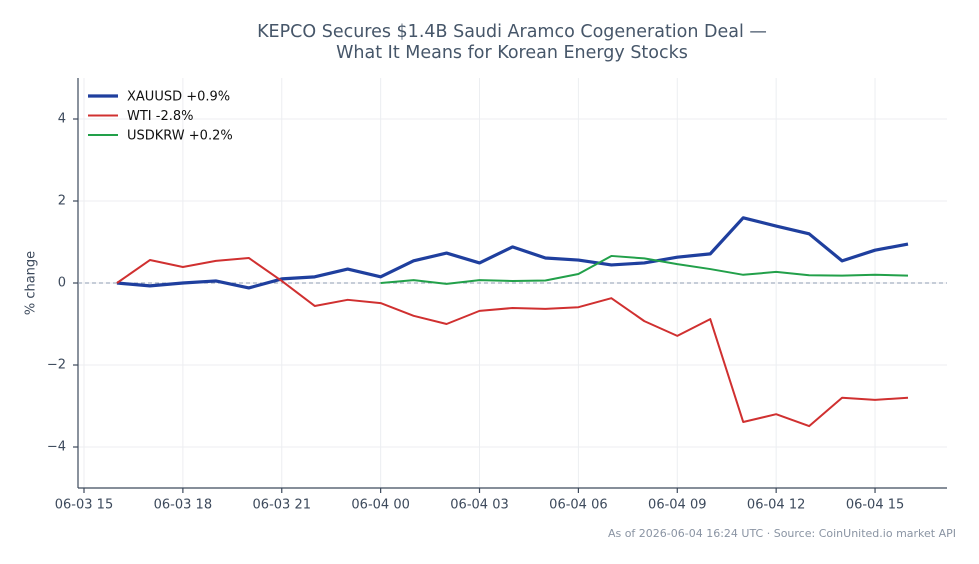 Image resolution: width=979 pixels, height=564 pixels. I want to click on x-tick-label: 06-04 12, so click(776, 505).